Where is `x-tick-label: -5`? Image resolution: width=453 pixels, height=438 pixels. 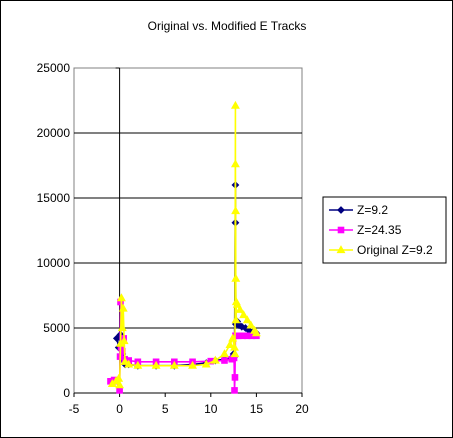
x-tick-label: -5 is located at coordinates (74, 409).